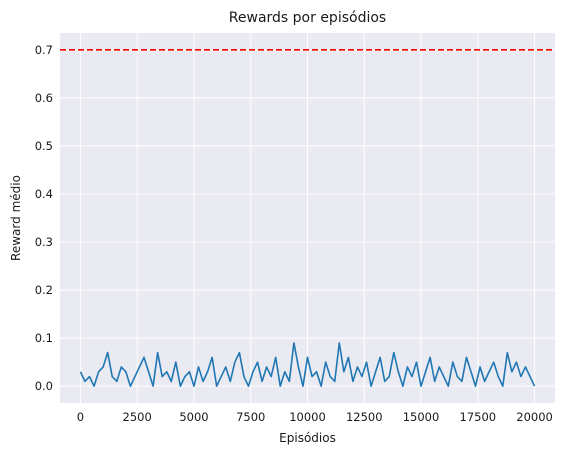 Image resolution: width=567 pixels, height=456 pixels. What do you see at coordinates (80, 417) in the screenshot?
I see `x-tick-label: 0` at bounding box center [80, 417].